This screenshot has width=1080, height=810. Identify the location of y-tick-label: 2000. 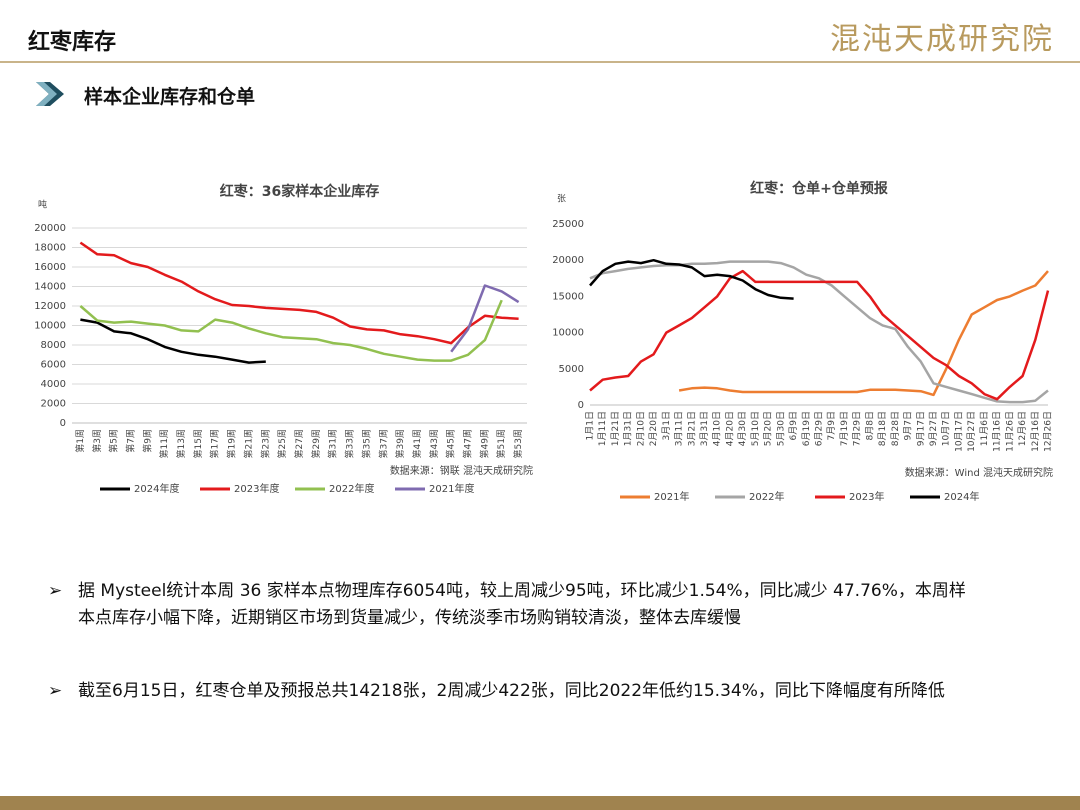
(53, 404).